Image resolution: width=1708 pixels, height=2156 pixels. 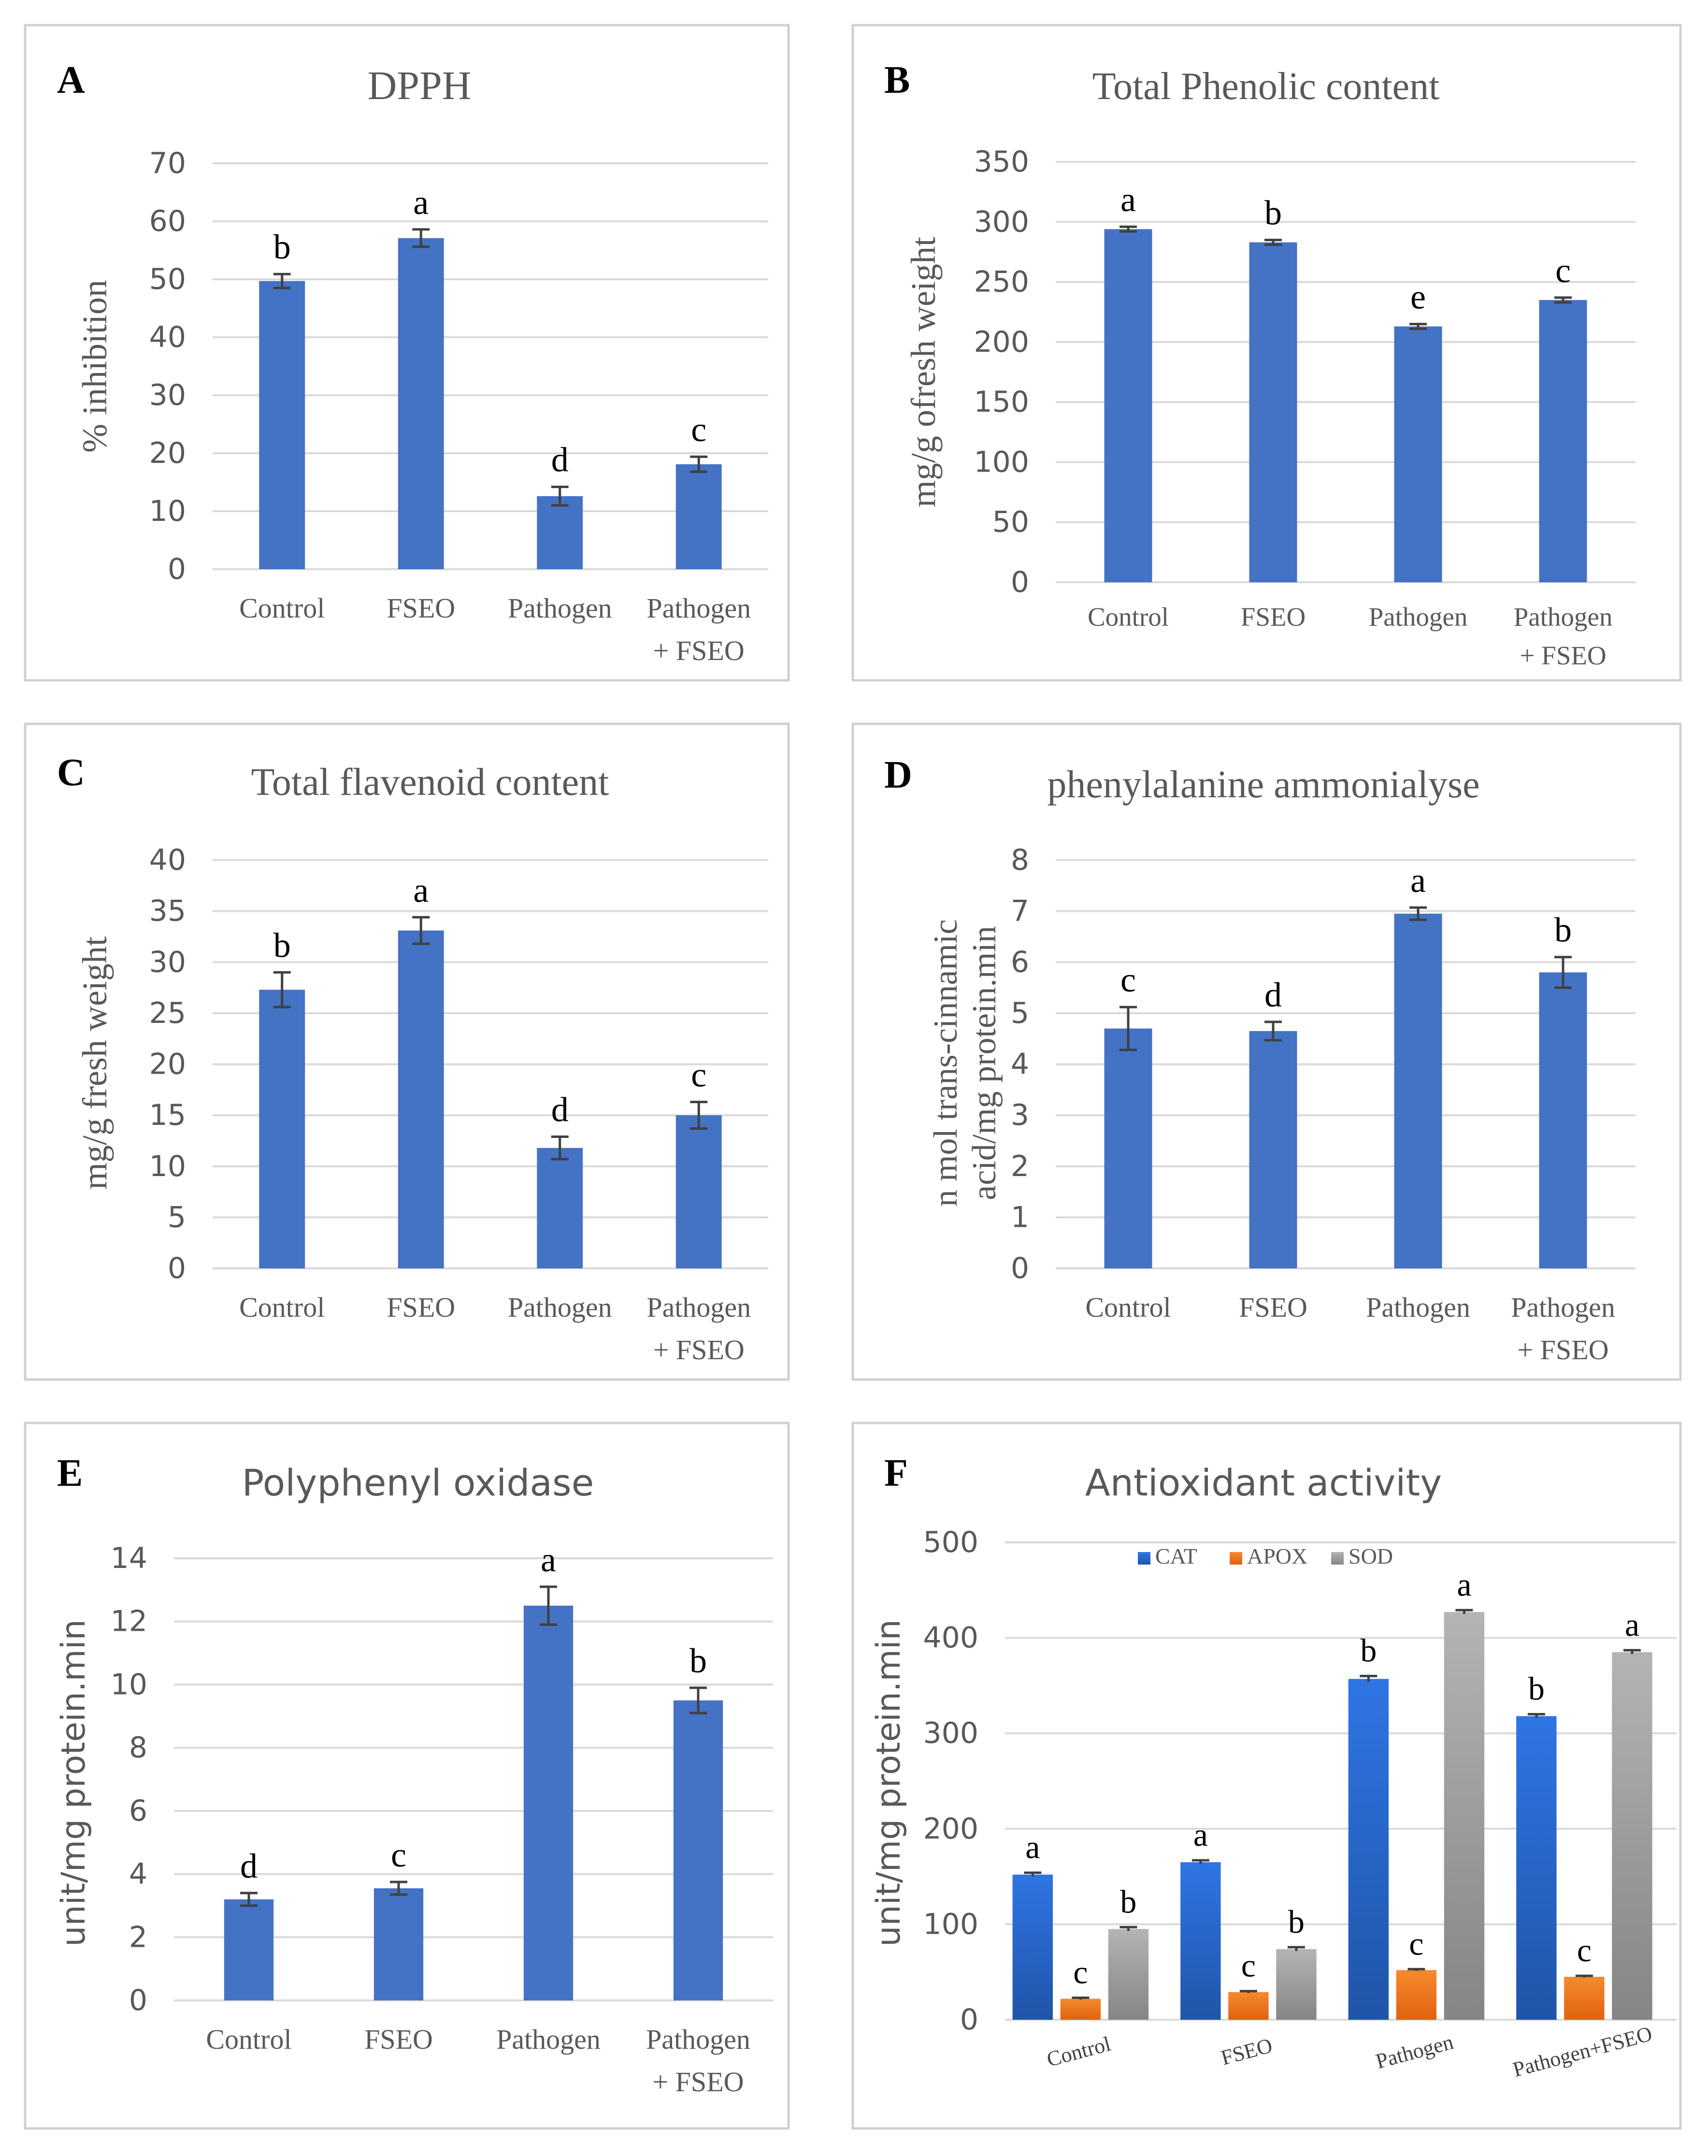 I want to click on legend-item-apox: APOX, so click(x=1268, y=1556).